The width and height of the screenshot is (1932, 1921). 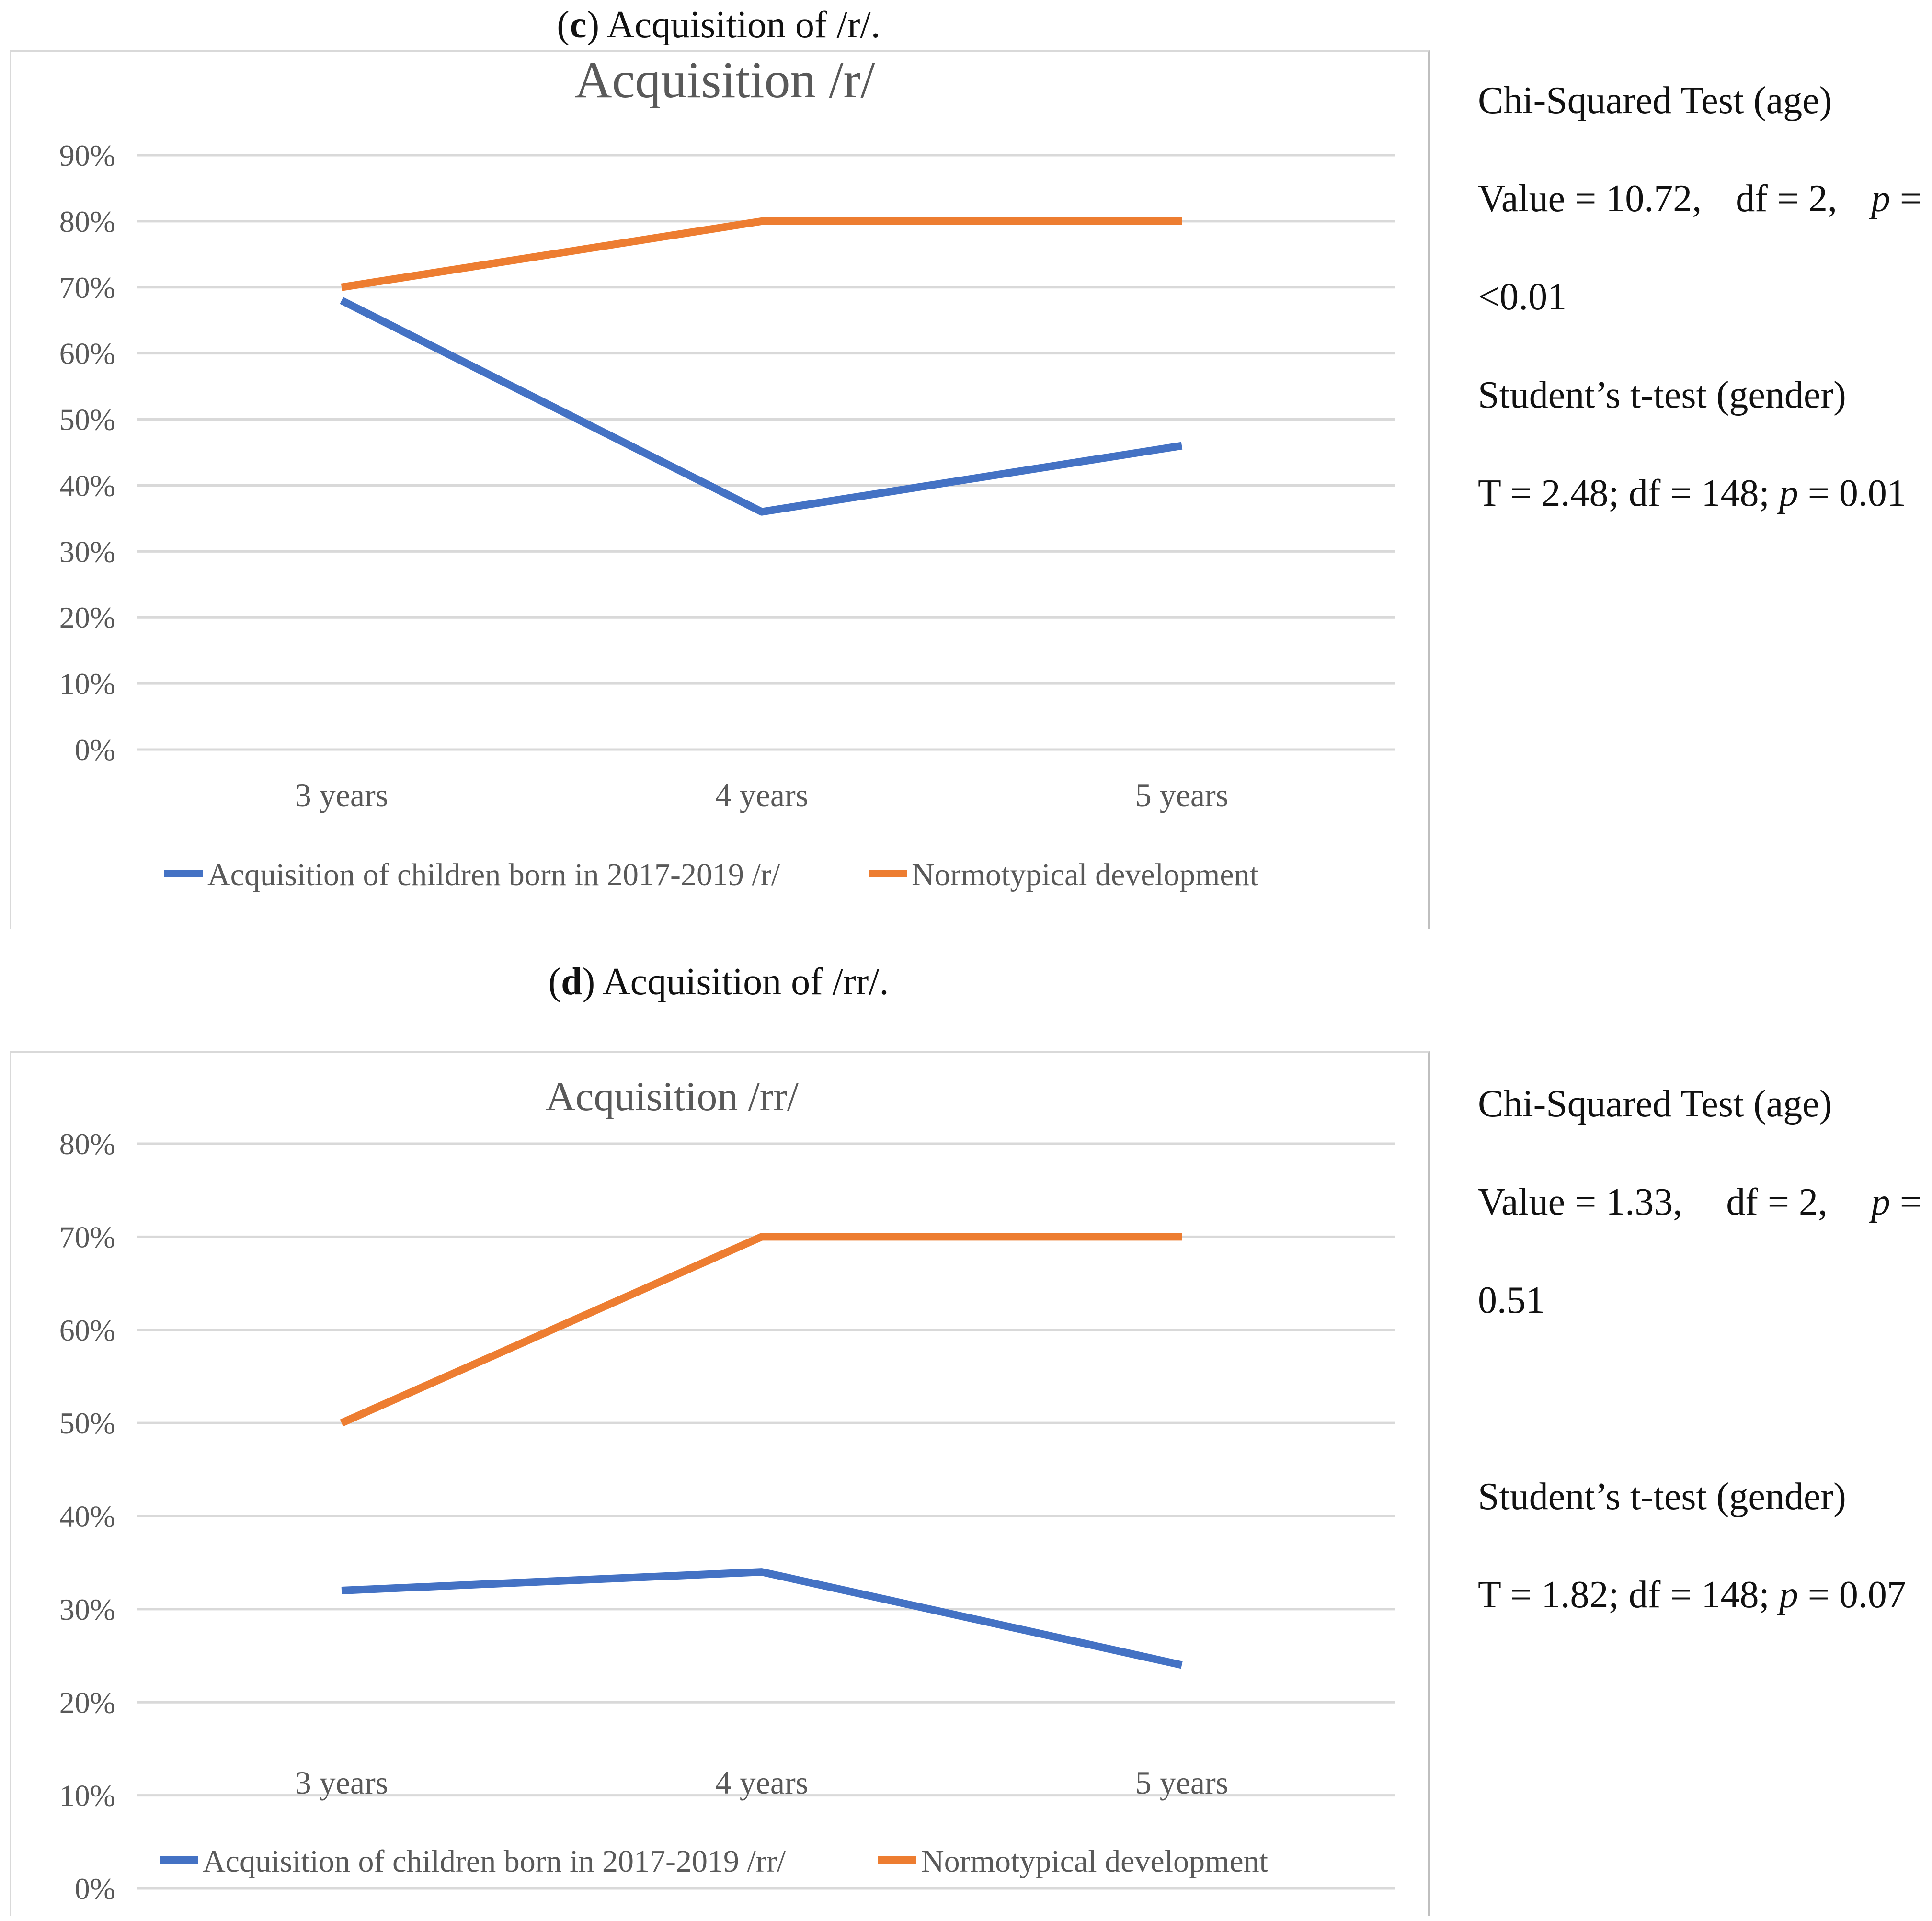 What do you see at coordinates (1692, 1595) in the screenshot?
I see `t-test-value: T = 1.82; df = 148; p = 0.07` at bounding box center [1692, 1595].